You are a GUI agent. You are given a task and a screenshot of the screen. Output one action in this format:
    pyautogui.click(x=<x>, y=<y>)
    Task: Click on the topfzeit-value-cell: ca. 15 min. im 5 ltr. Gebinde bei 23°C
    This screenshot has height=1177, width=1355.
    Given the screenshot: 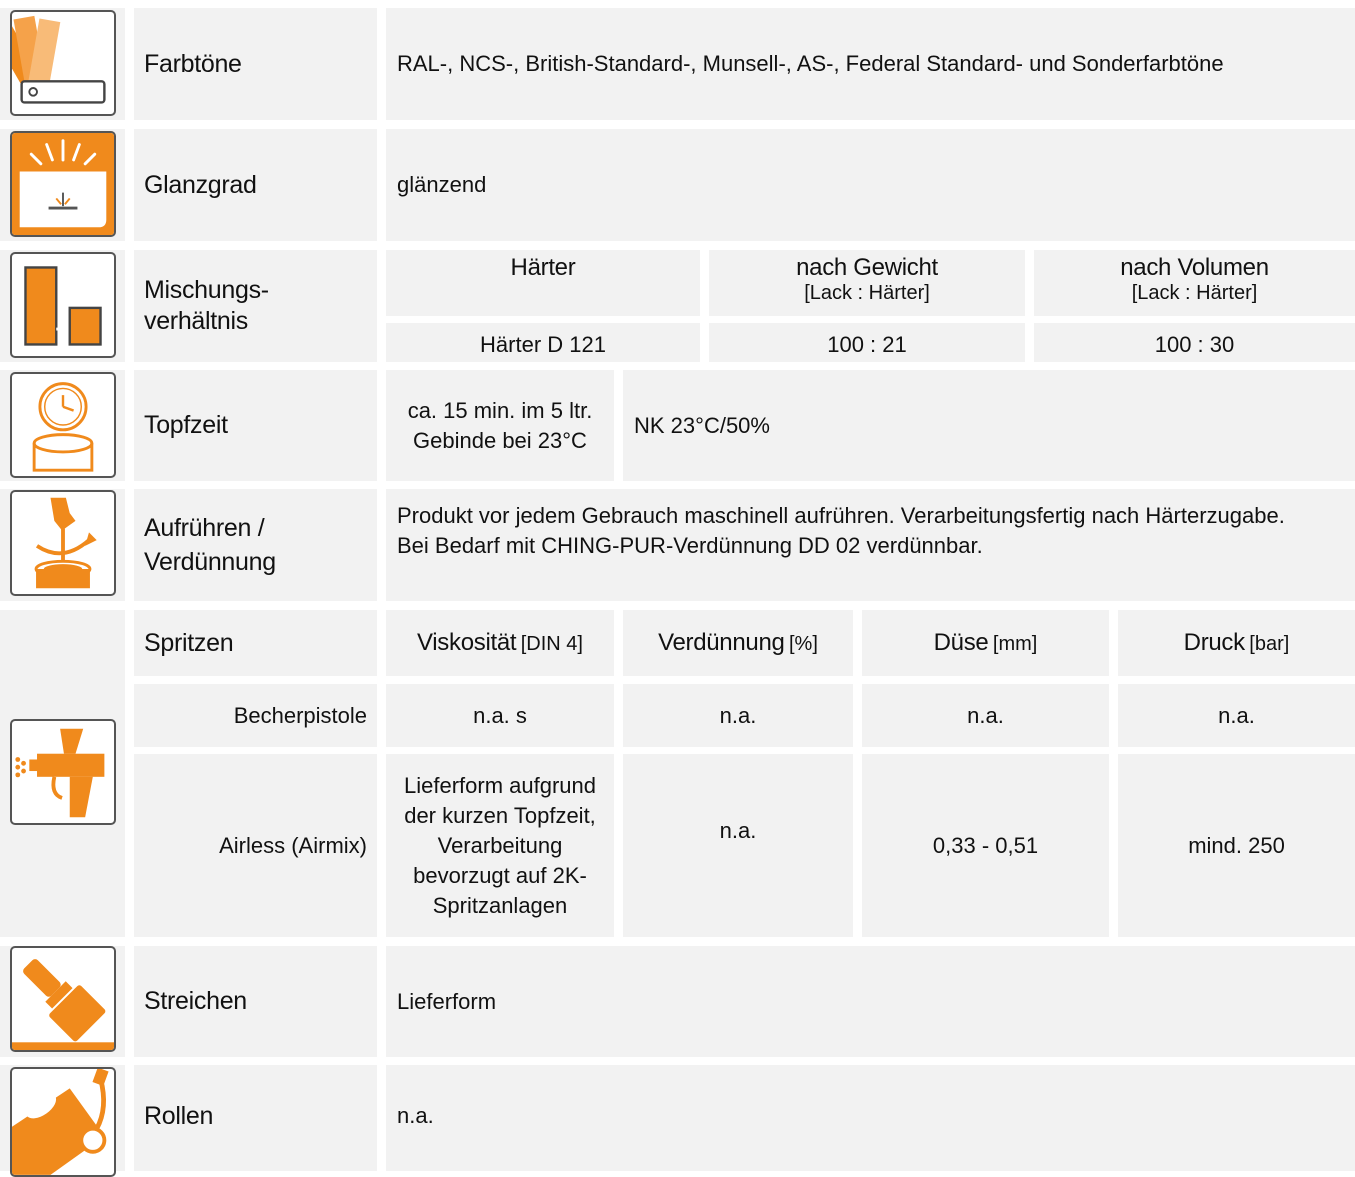 What is the action you would take?
    pyautogui.click(x=500, y=425)
    